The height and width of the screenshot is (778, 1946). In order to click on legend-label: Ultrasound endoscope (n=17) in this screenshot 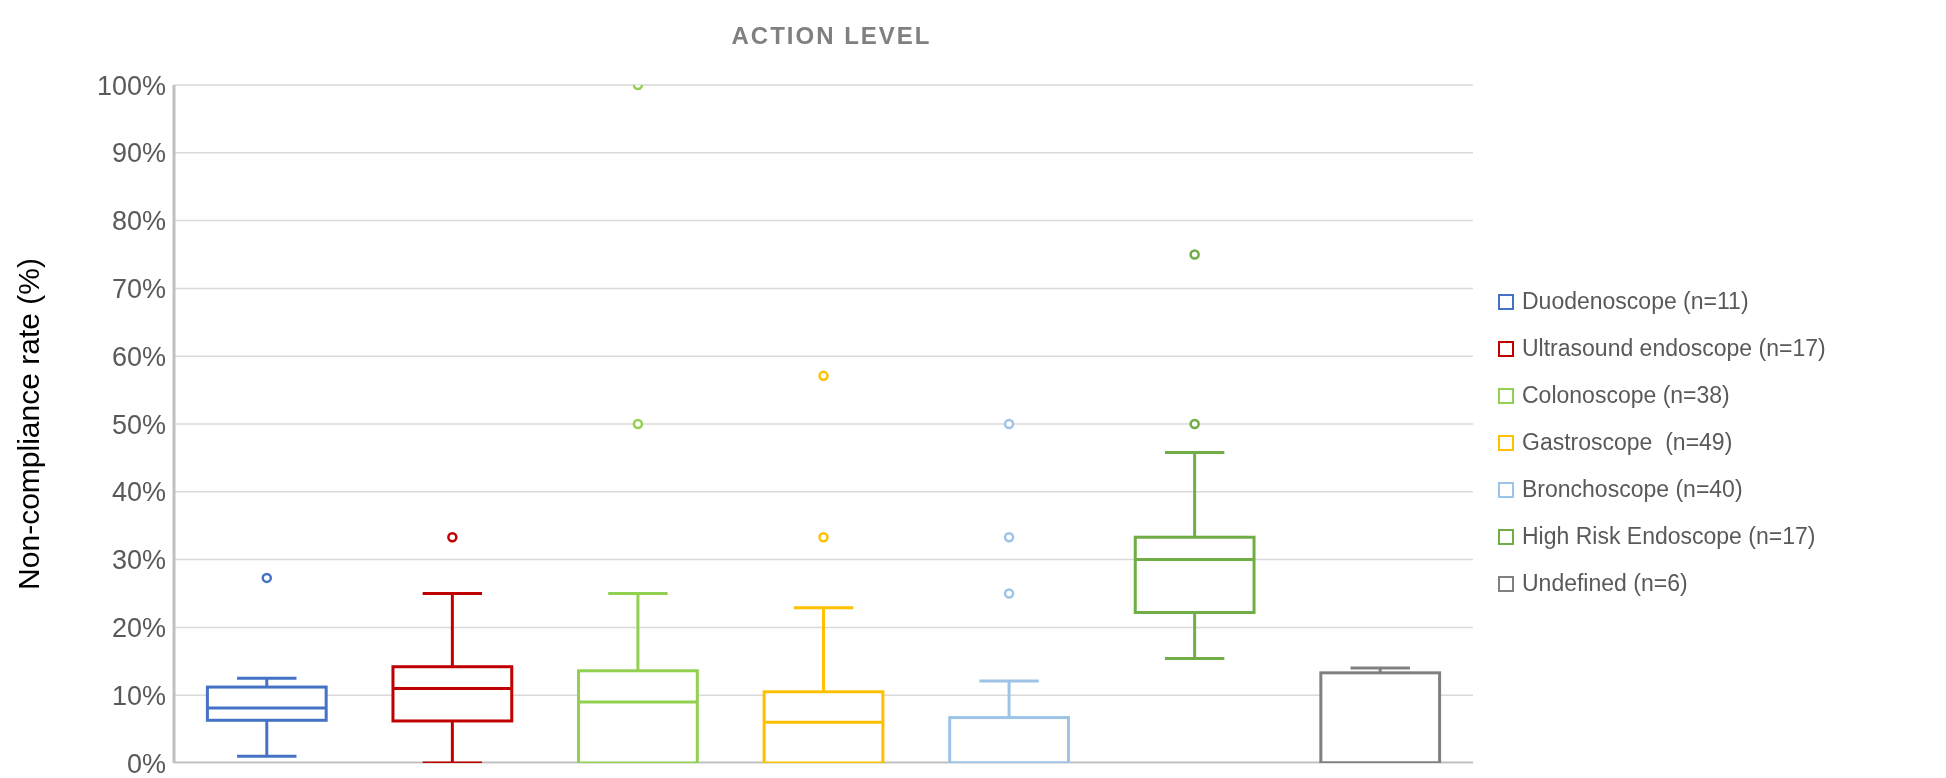, I will do `click(1674, 348)`.